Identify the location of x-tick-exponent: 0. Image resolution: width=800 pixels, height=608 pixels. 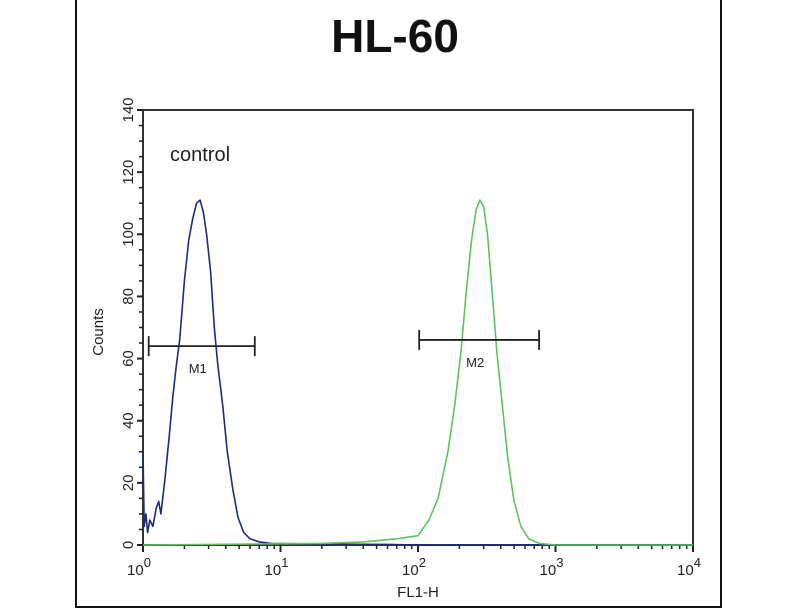
(147, 562).